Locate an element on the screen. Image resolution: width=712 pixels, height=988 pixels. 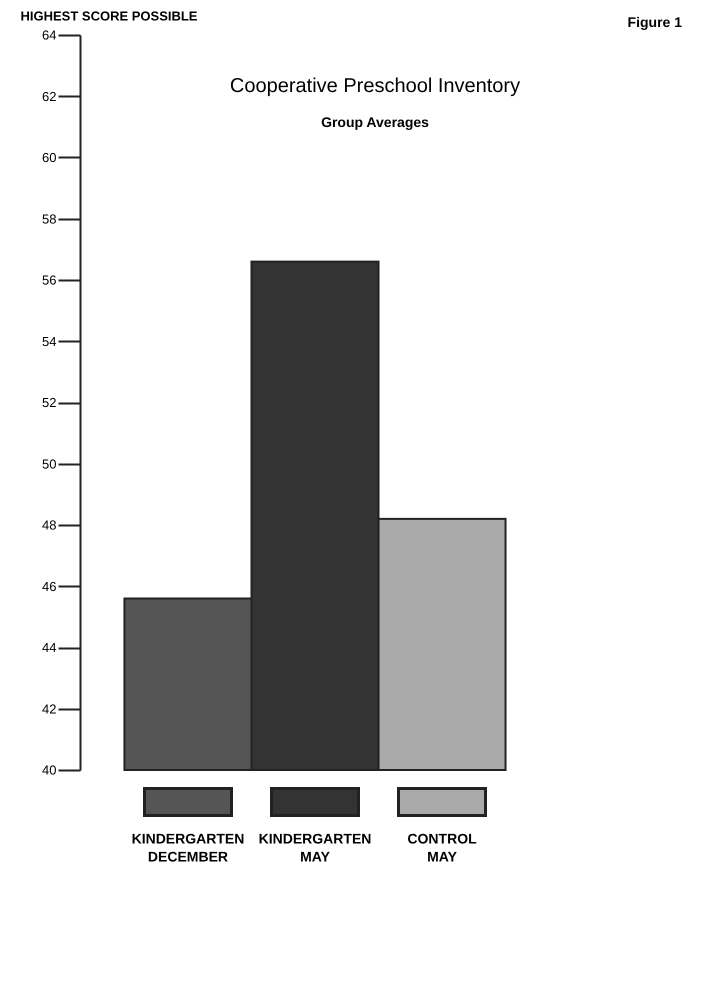
y-tick-label: 54 is located at coordinates (49, 341).